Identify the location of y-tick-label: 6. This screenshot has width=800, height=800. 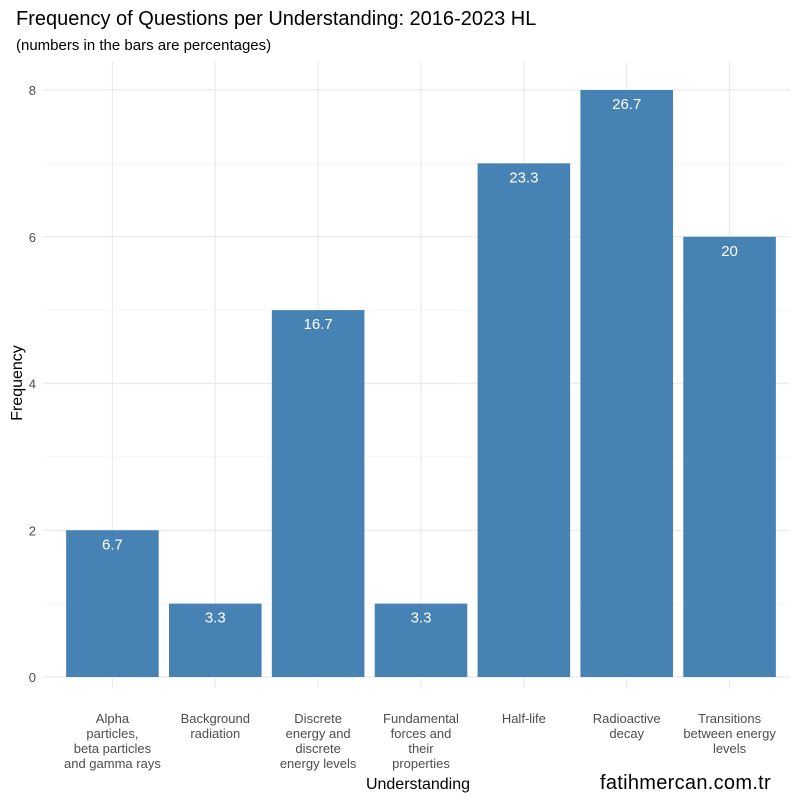
(32, 237).